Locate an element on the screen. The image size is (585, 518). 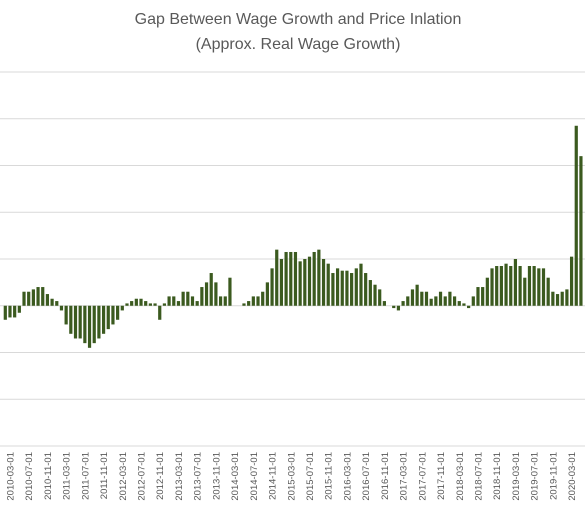
x-tick-label: 2018-03-01 is located at coordinates (460, 476).